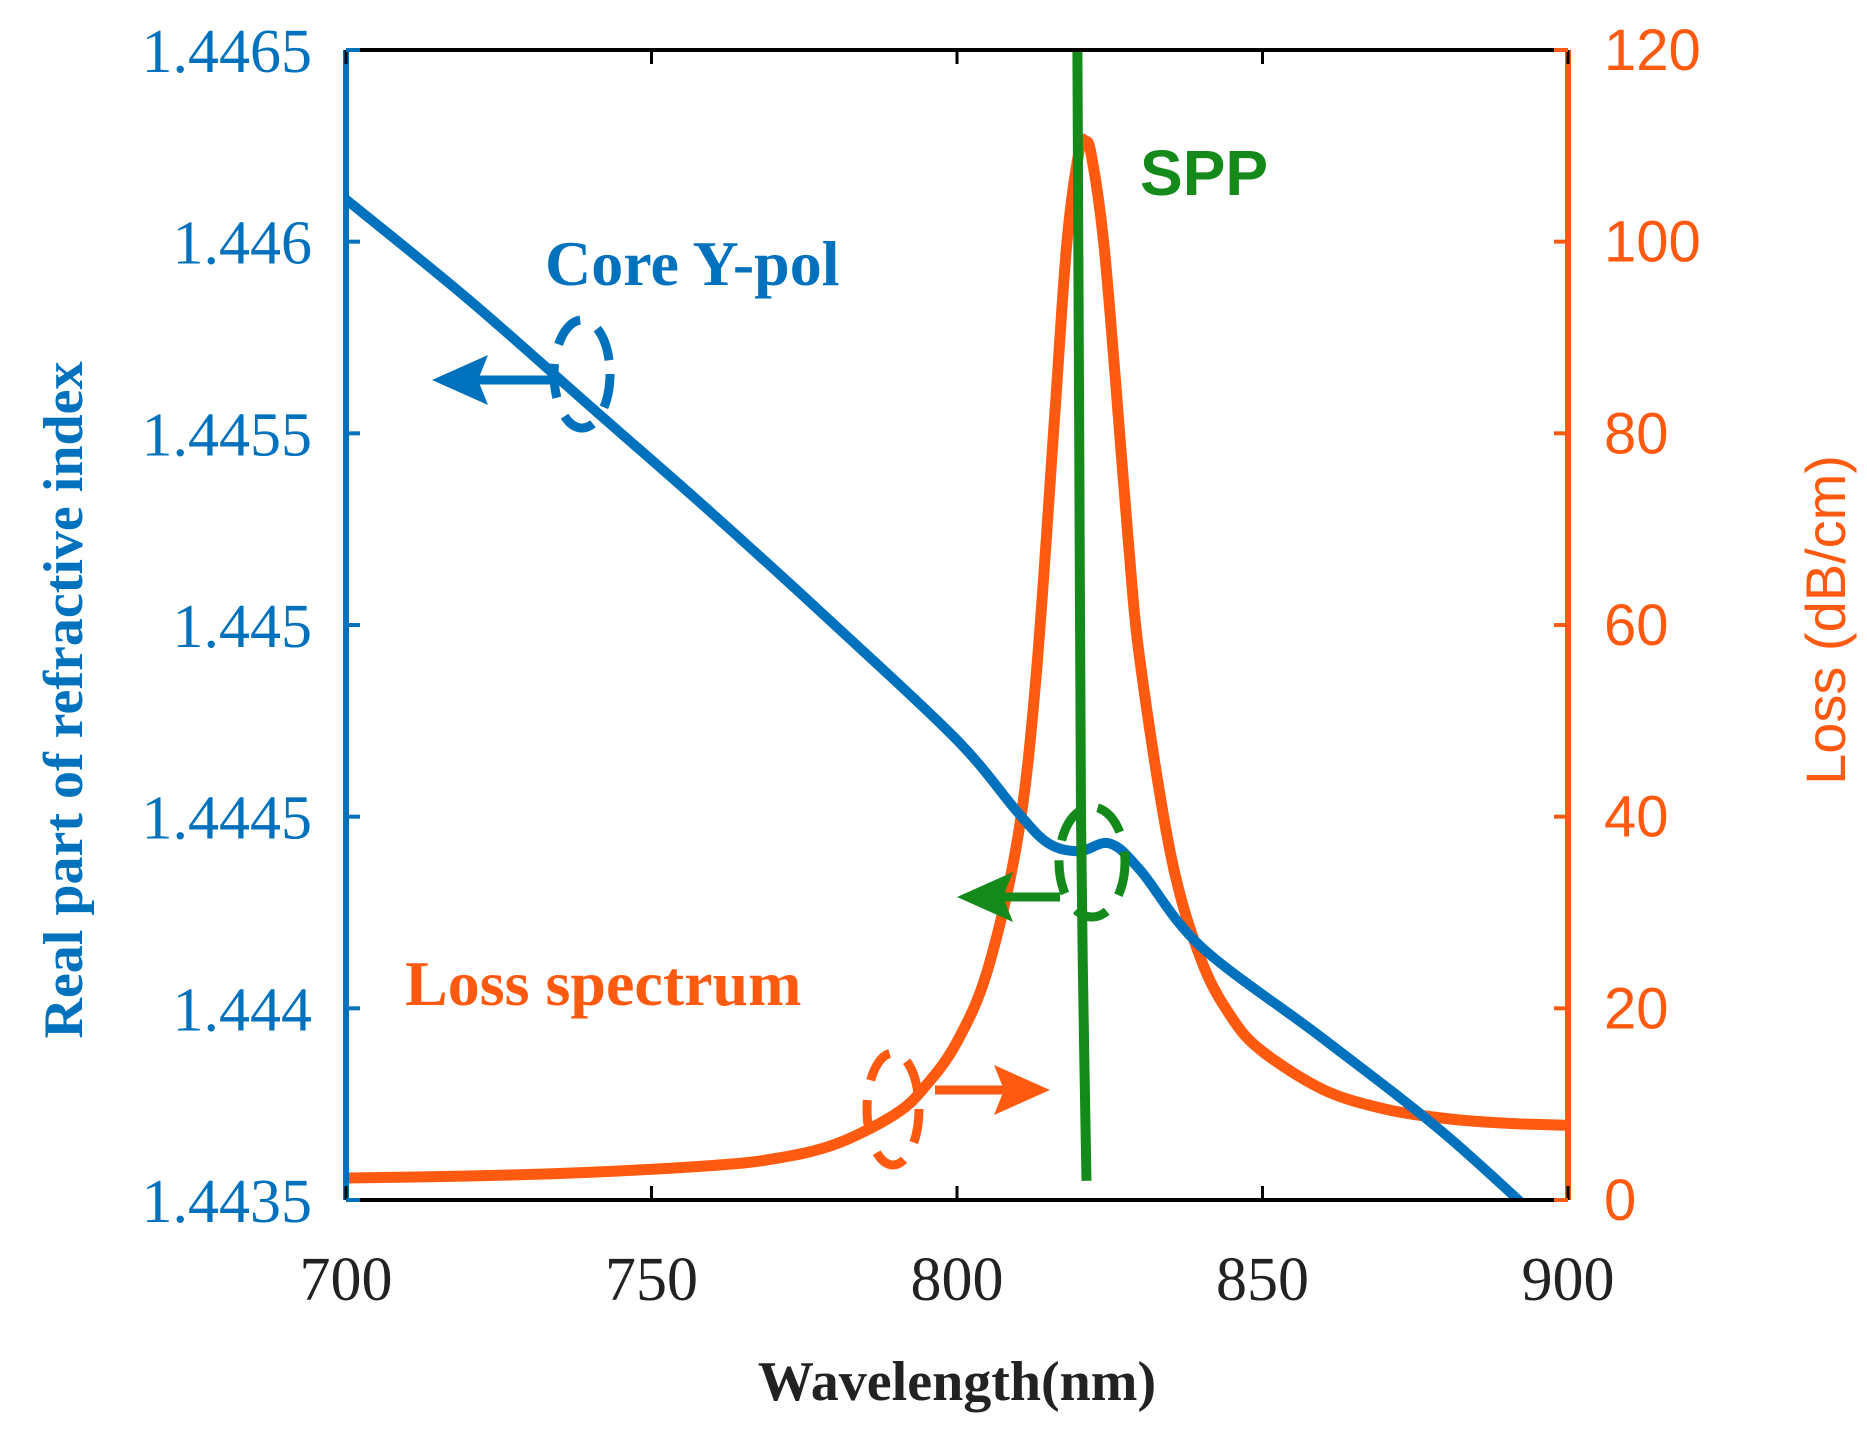 The width and height of the screenshot is (1867, 1435). Describe the element at coordinates (1022, 1090) in the screenshot. I see `loss-arrow-head` at that location.